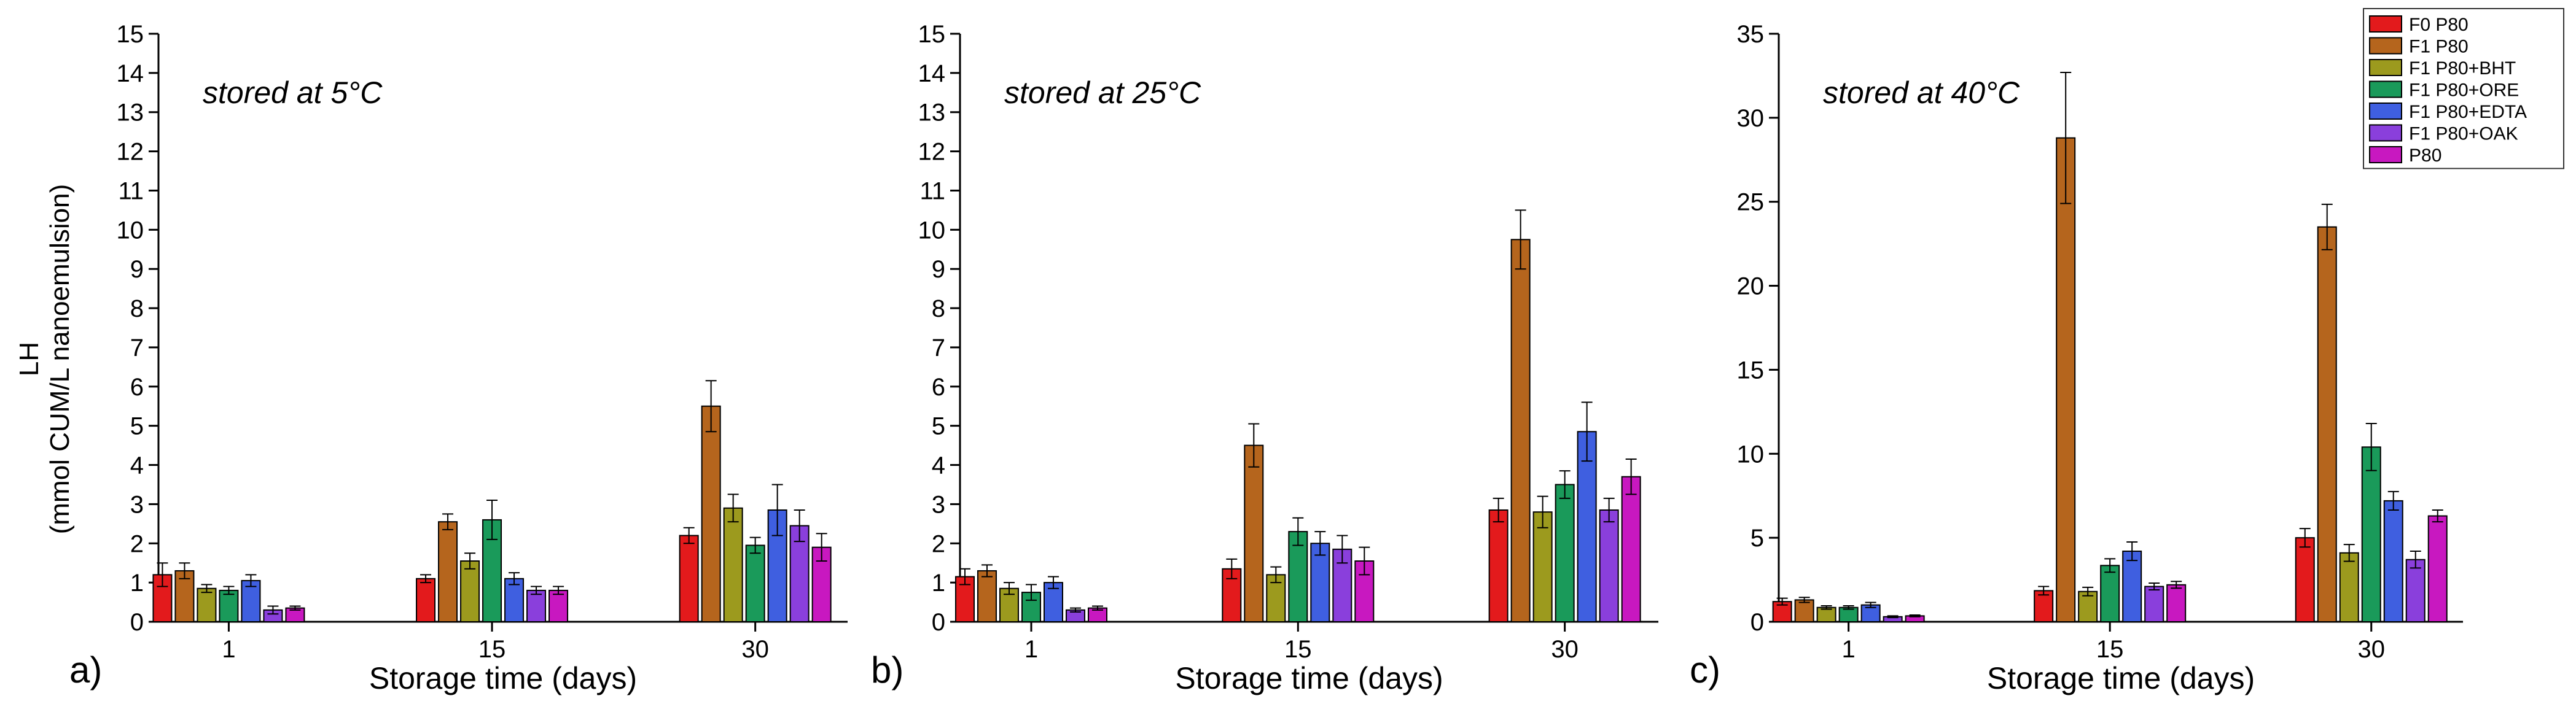 This screenshot has height=712, width=2576. I want to click on legend-label: F0 P80, so click(2439, 25).